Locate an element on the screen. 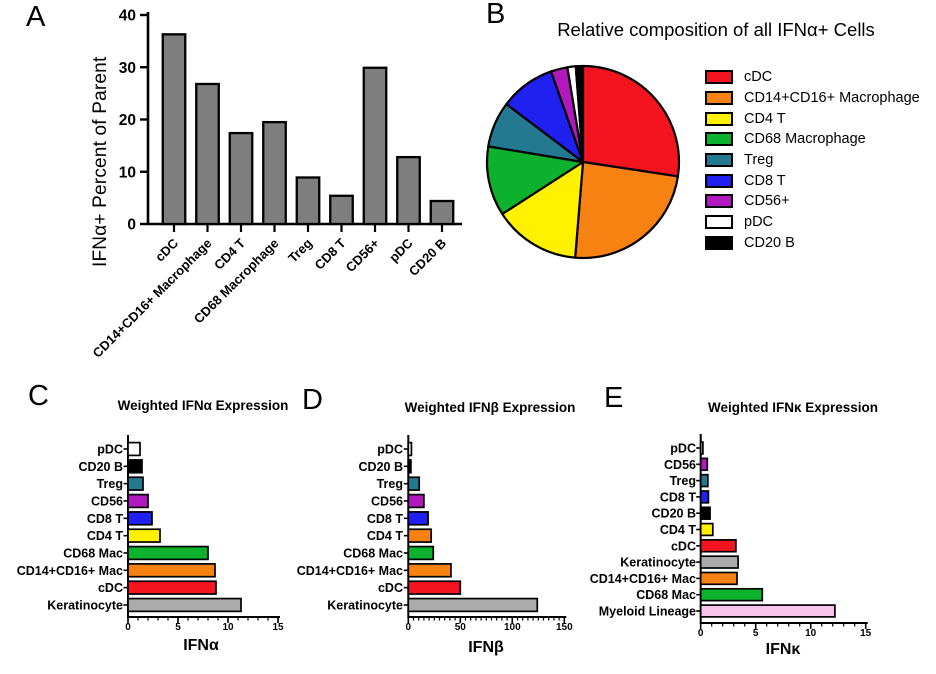 The image size is (936, 674). legend-item: CD56+ is located at coordinates (812, 201).